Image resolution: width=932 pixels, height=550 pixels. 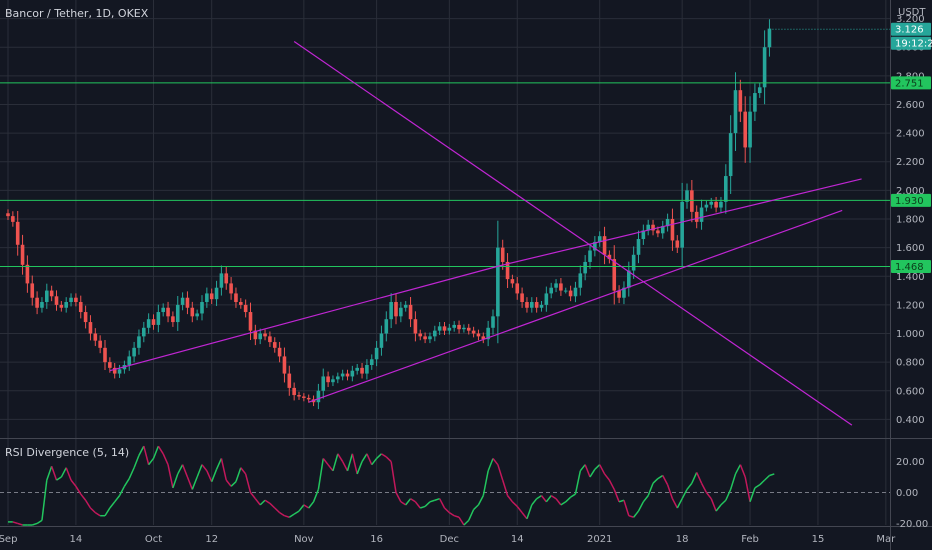 What do you see at coordinates (909, 30) in the screenshot?
I see `last-price-tag: 3.126` at bounding box center [909, 30].